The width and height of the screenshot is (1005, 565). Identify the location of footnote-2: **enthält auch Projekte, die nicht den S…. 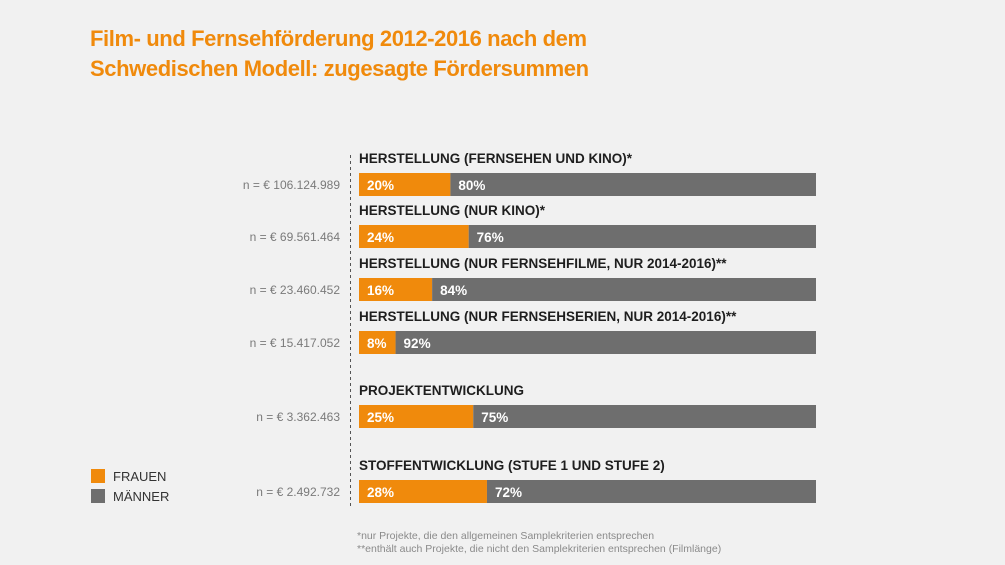
(539, 549).